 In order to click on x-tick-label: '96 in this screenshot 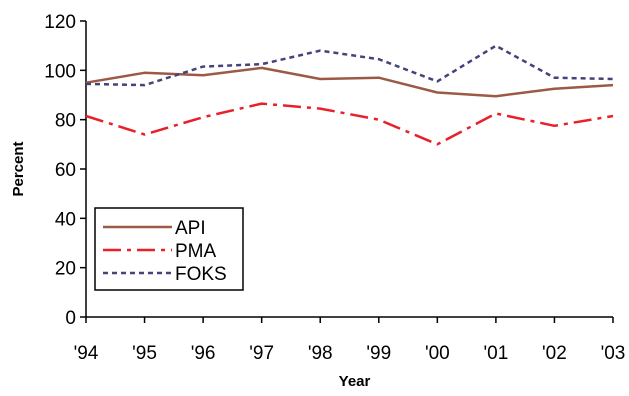, I will do `click(203, 353)`.